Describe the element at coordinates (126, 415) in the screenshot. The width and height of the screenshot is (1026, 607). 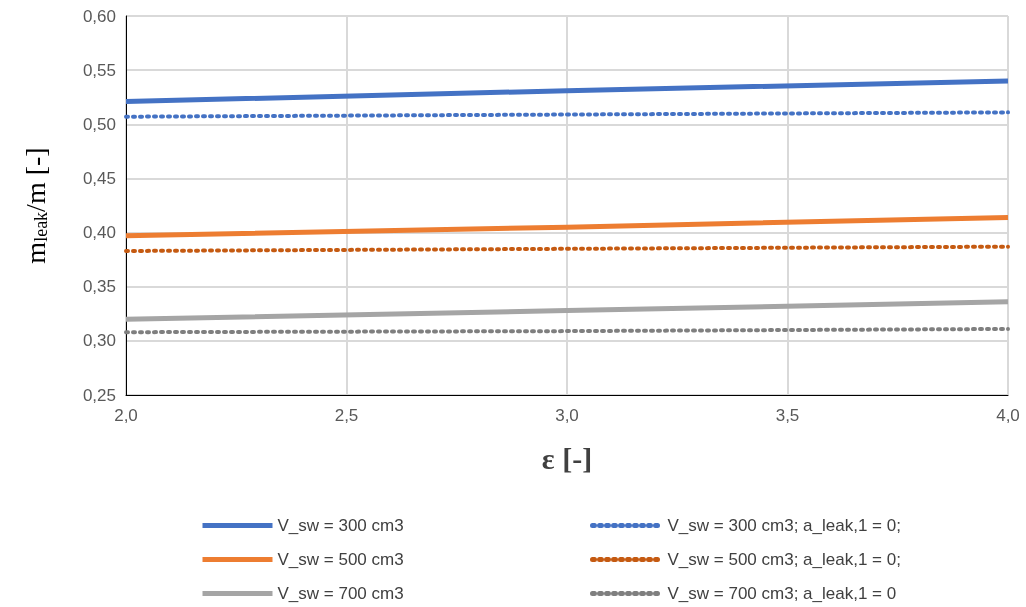
I see `x-tick-label: 2,0` at that location.